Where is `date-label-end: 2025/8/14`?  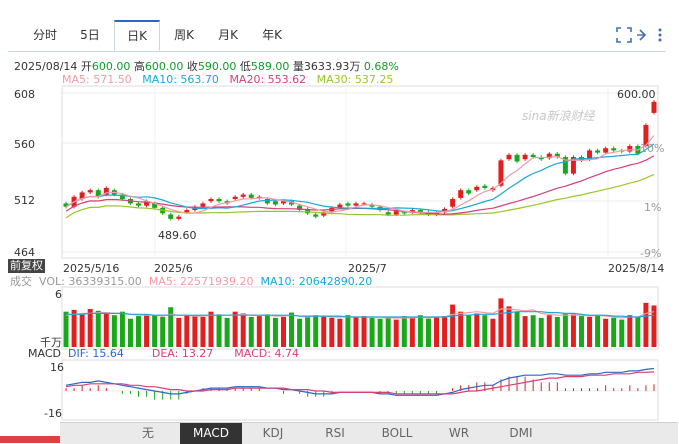
date-label-end: 2025/8/14 is located at coordinates (636, 268).